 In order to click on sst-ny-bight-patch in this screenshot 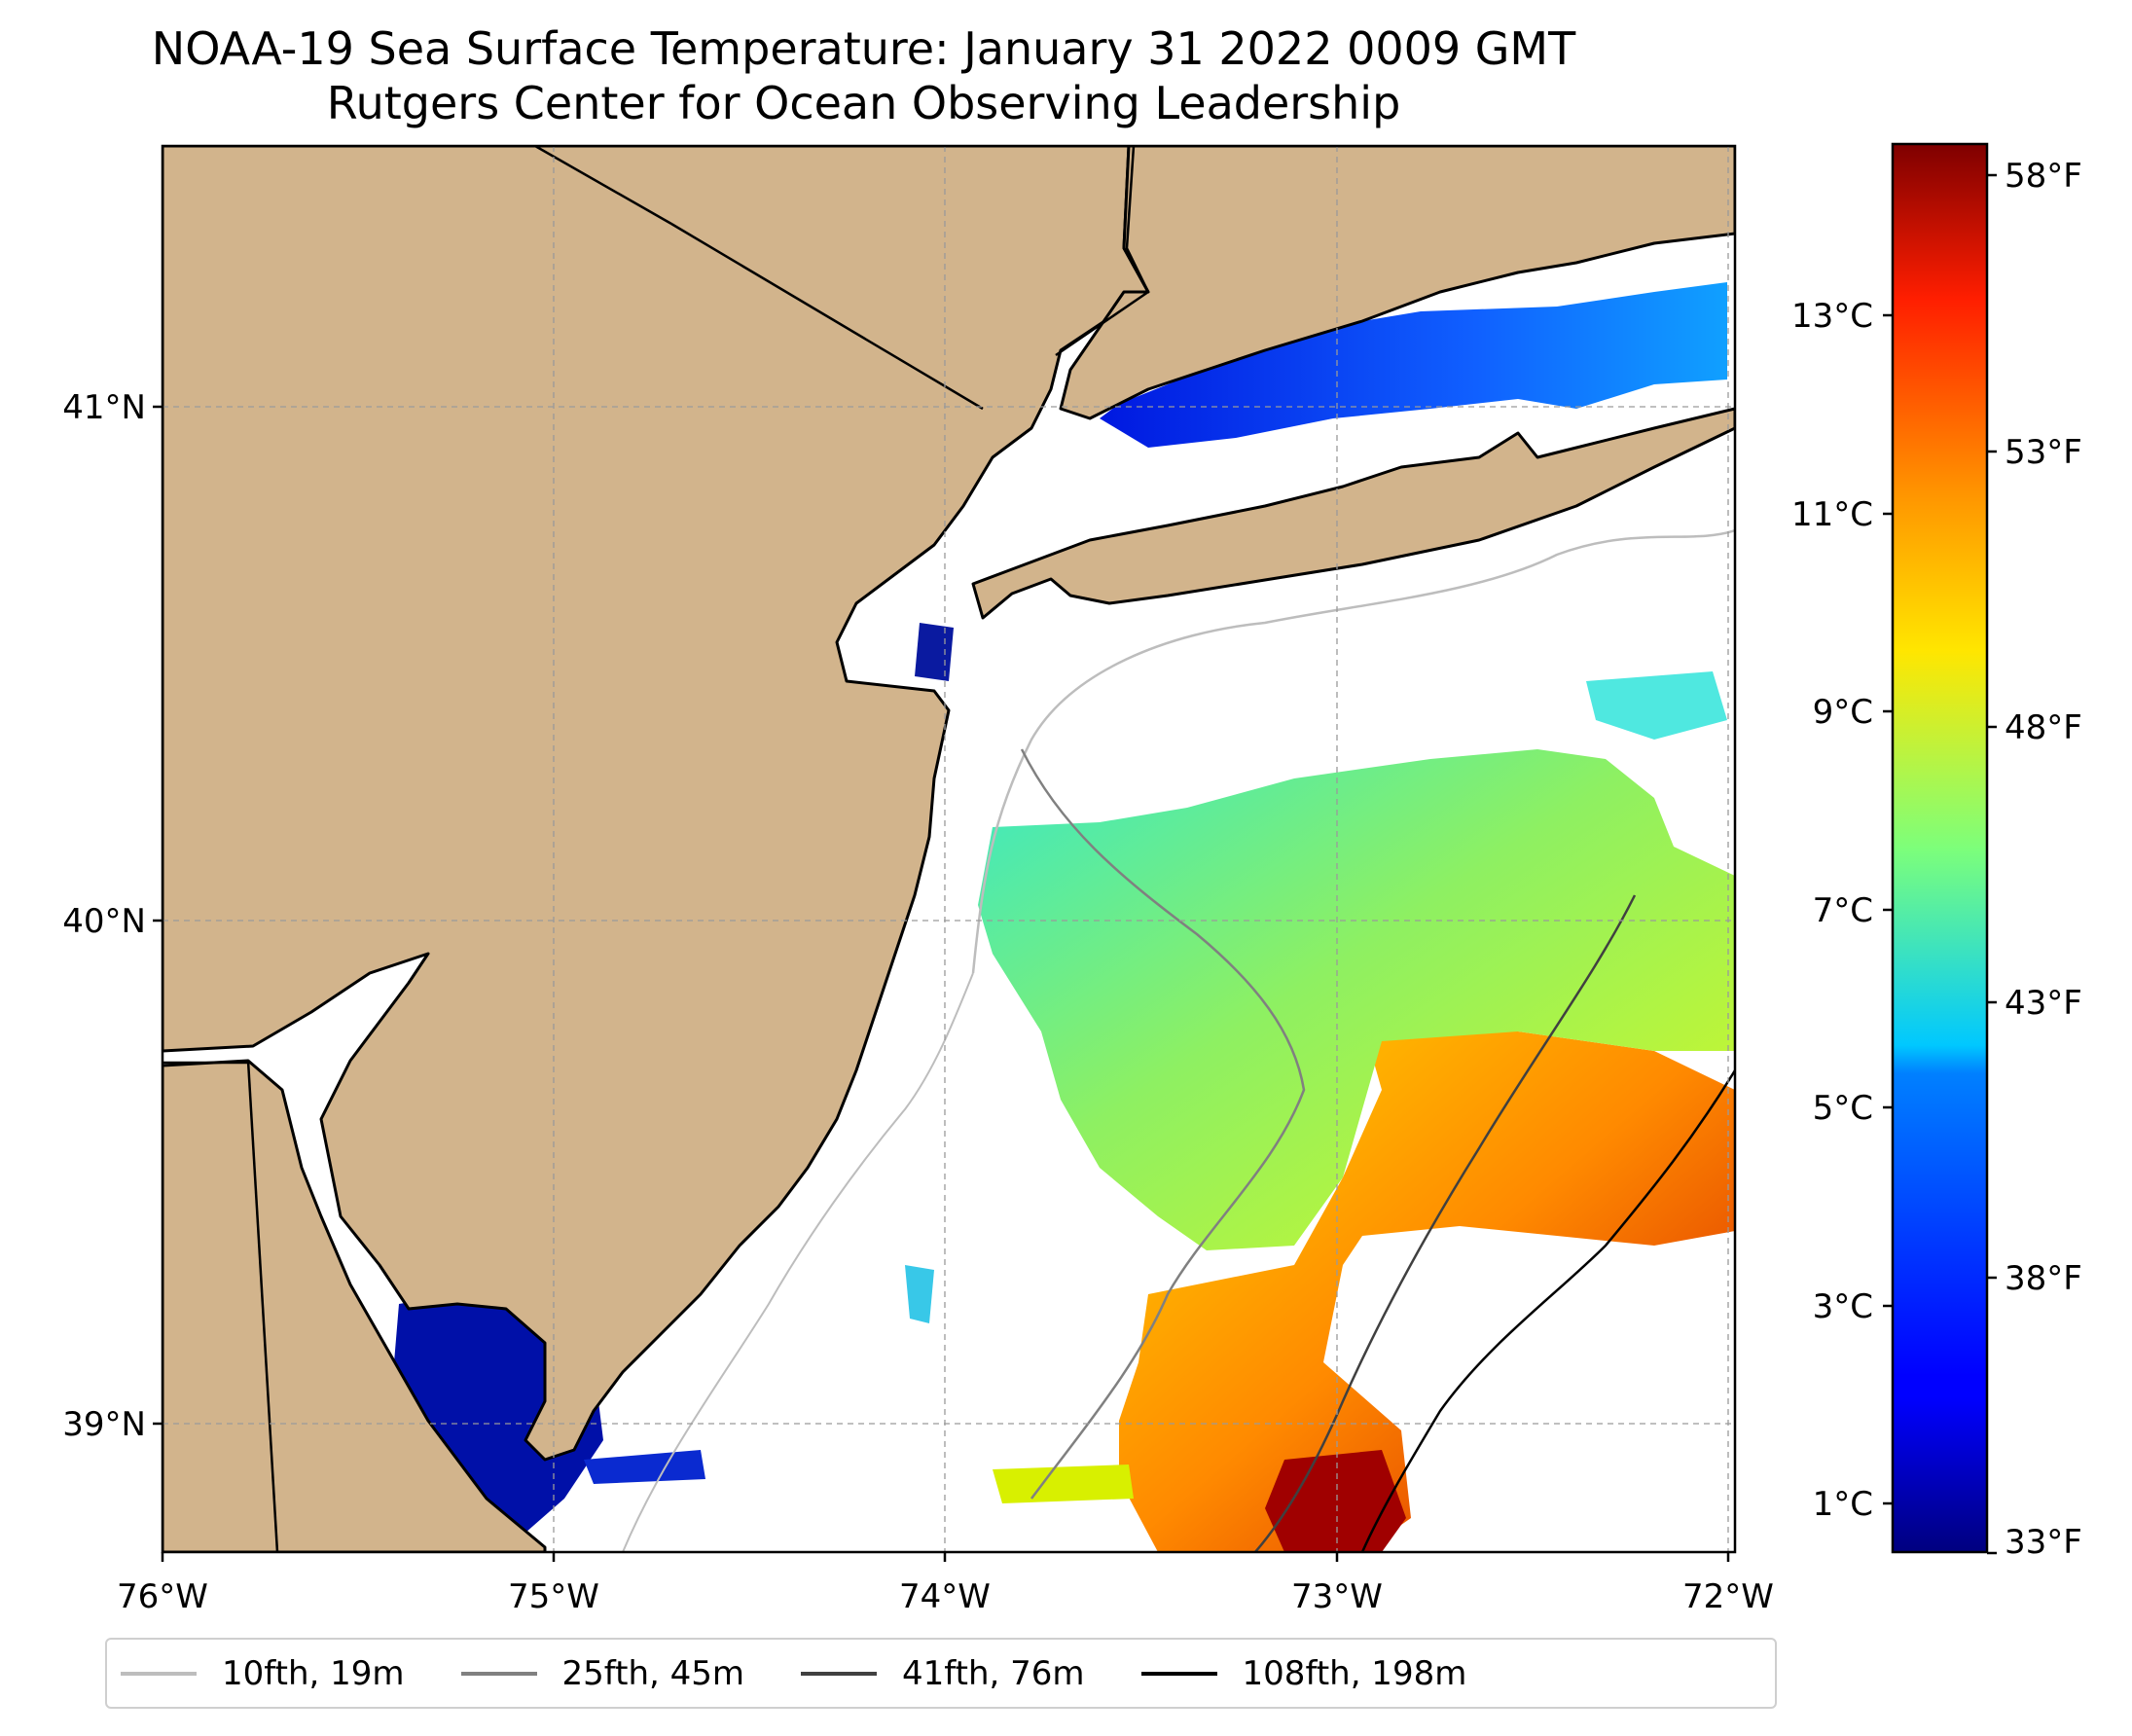, I will do `click(935, 652)`.